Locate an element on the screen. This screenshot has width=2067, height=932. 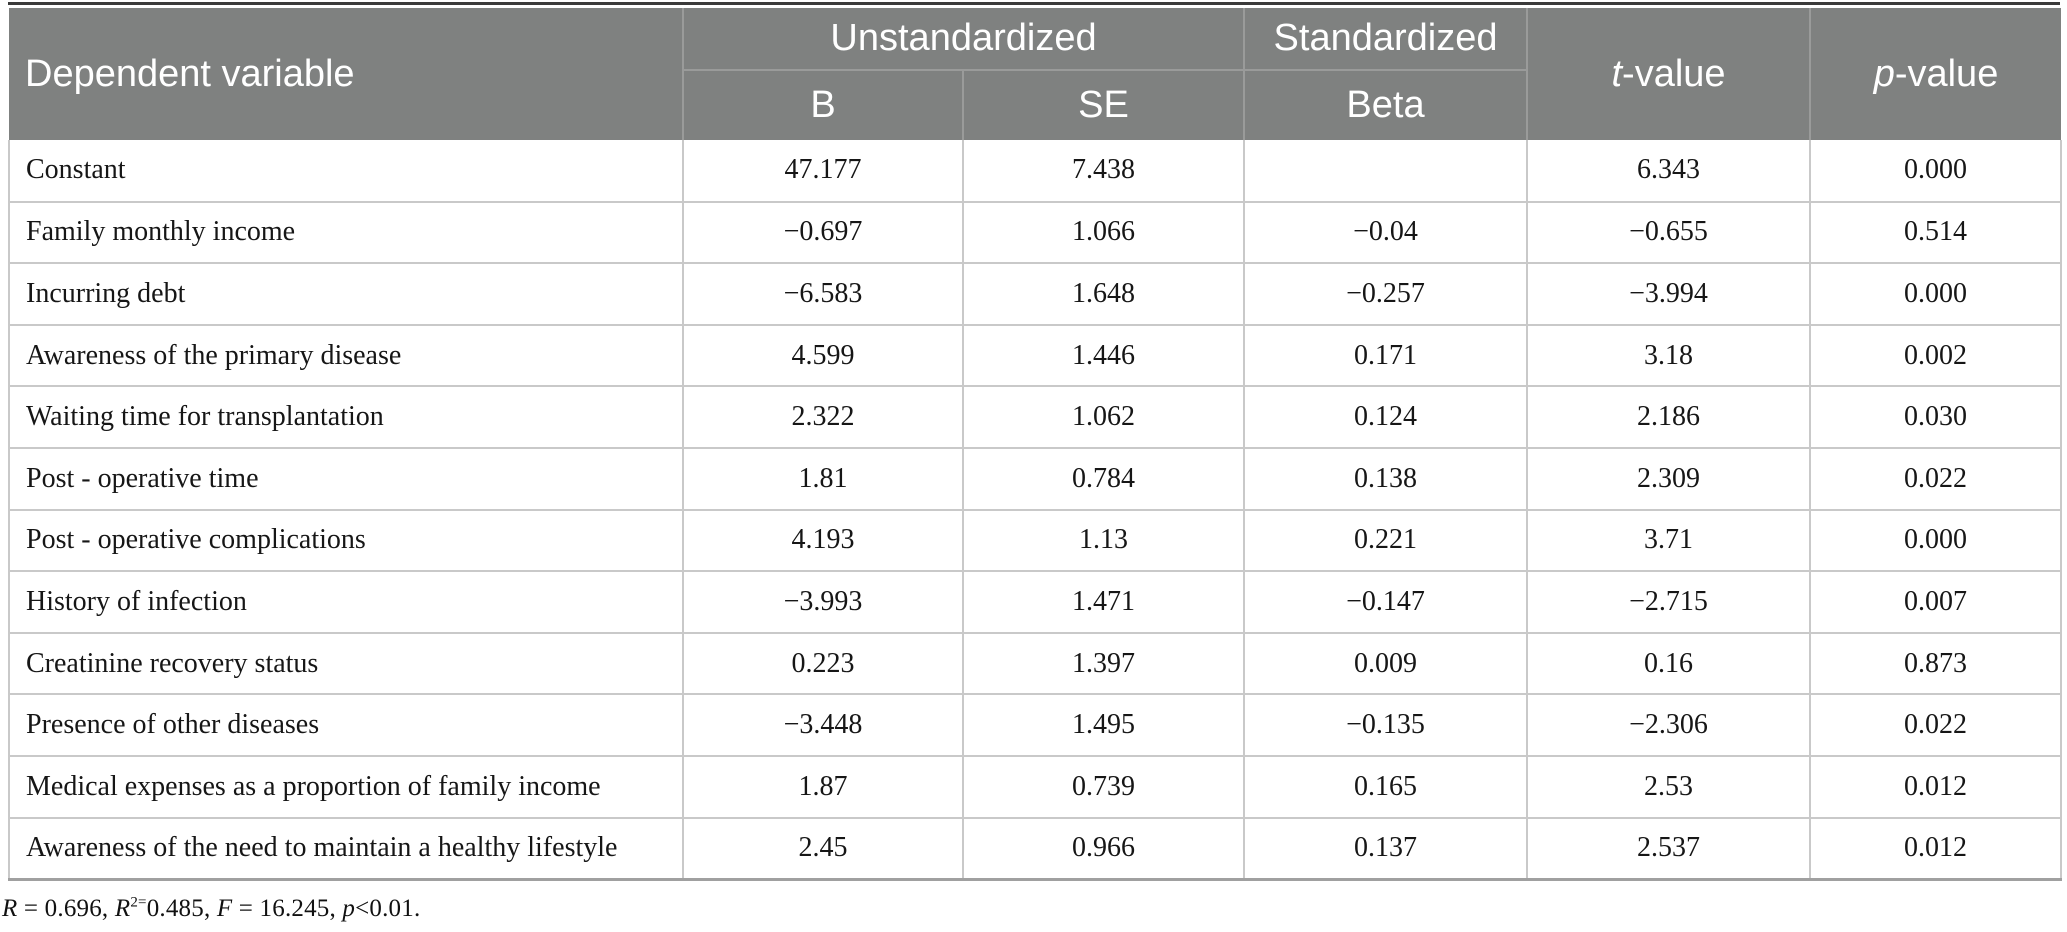
cell-beta: 0.124 is located at coordinates (1385, 416).